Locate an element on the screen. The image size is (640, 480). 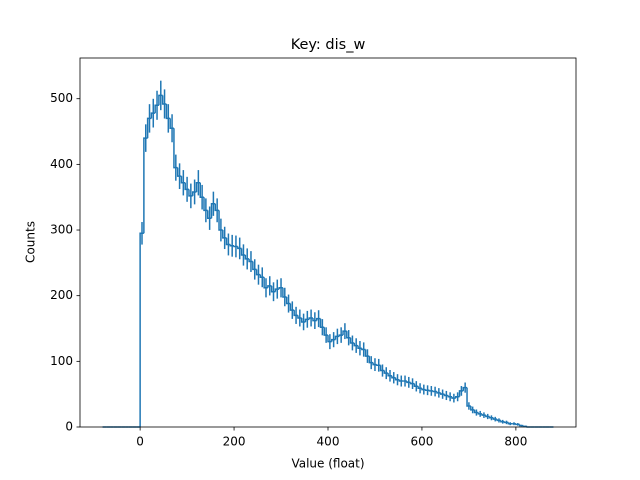
chart-title: Key: dis_w is located at coordinates (328, 45).